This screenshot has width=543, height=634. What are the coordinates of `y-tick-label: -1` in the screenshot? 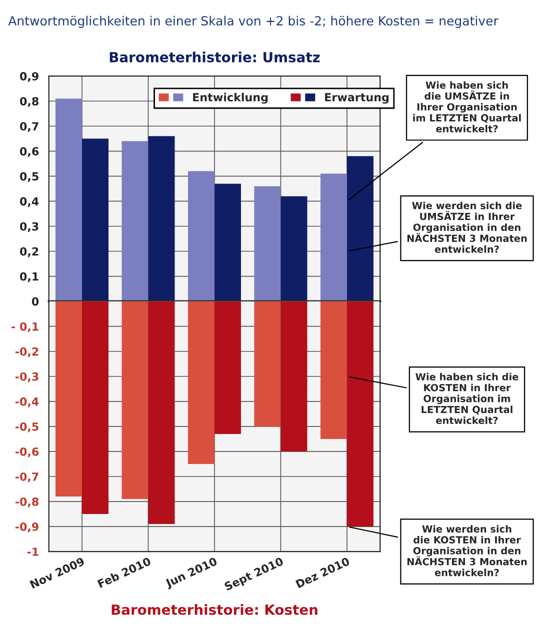 It's located at (32, 552).